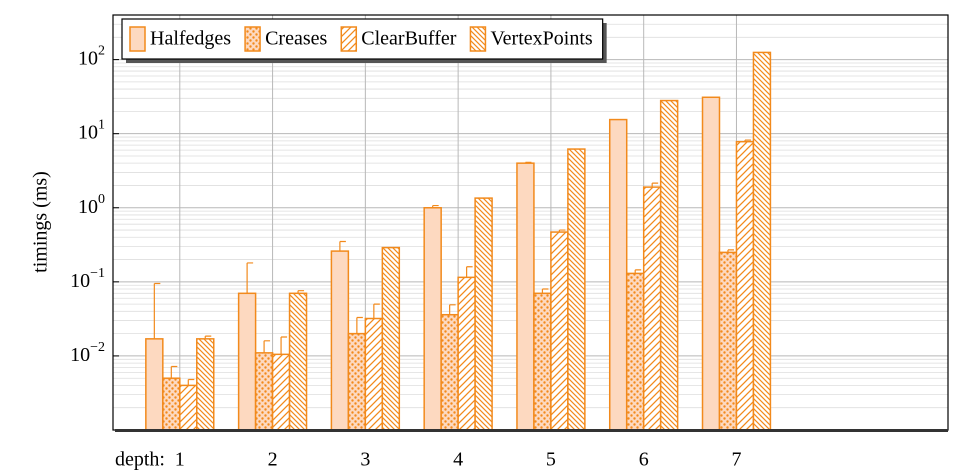 The image size is (960, 471). I want to click on x-tick-label: 3, so click(365, 460).